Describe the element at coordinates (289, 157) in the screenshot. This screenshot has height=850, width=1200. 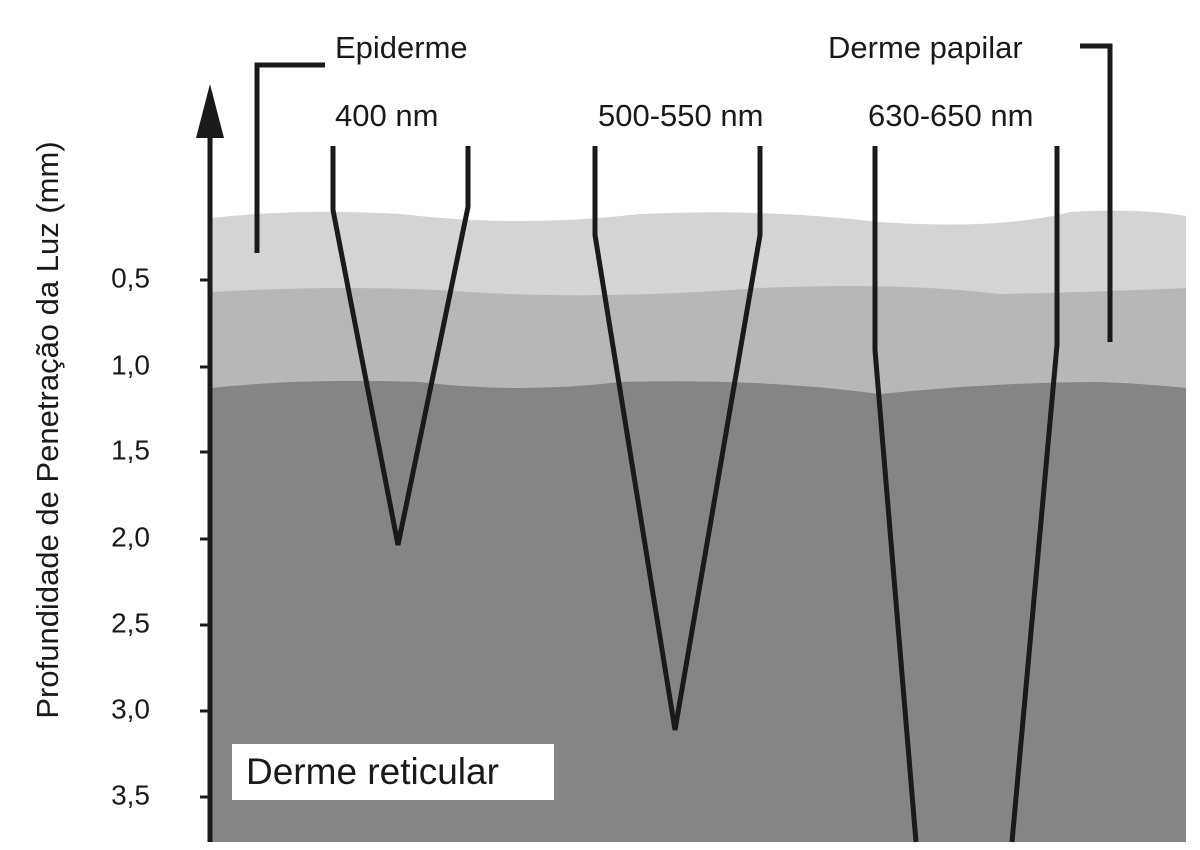
I see `epidermis-bracket` at that location.